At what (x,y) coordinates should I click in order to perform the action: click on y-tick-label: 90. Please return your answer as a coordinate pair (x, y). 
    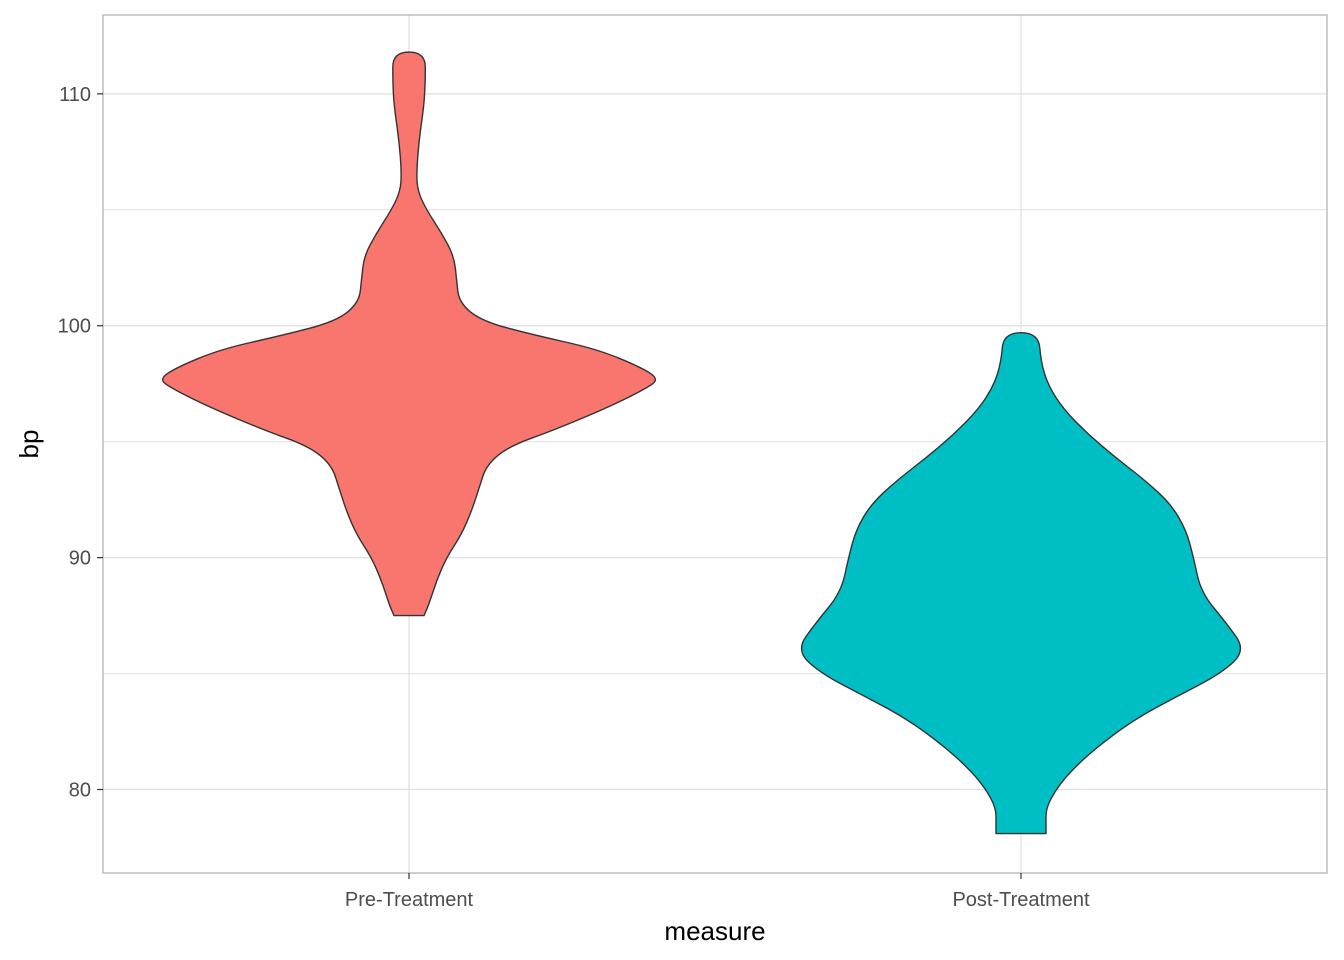
    Looking at the image, I should click on (80, 559).